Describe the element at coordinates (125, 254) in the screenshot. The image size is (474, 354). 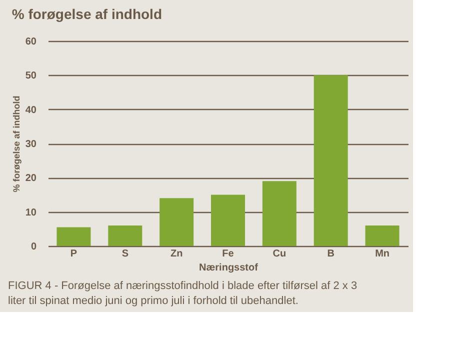
I see `x-tick-label: S` at that location.